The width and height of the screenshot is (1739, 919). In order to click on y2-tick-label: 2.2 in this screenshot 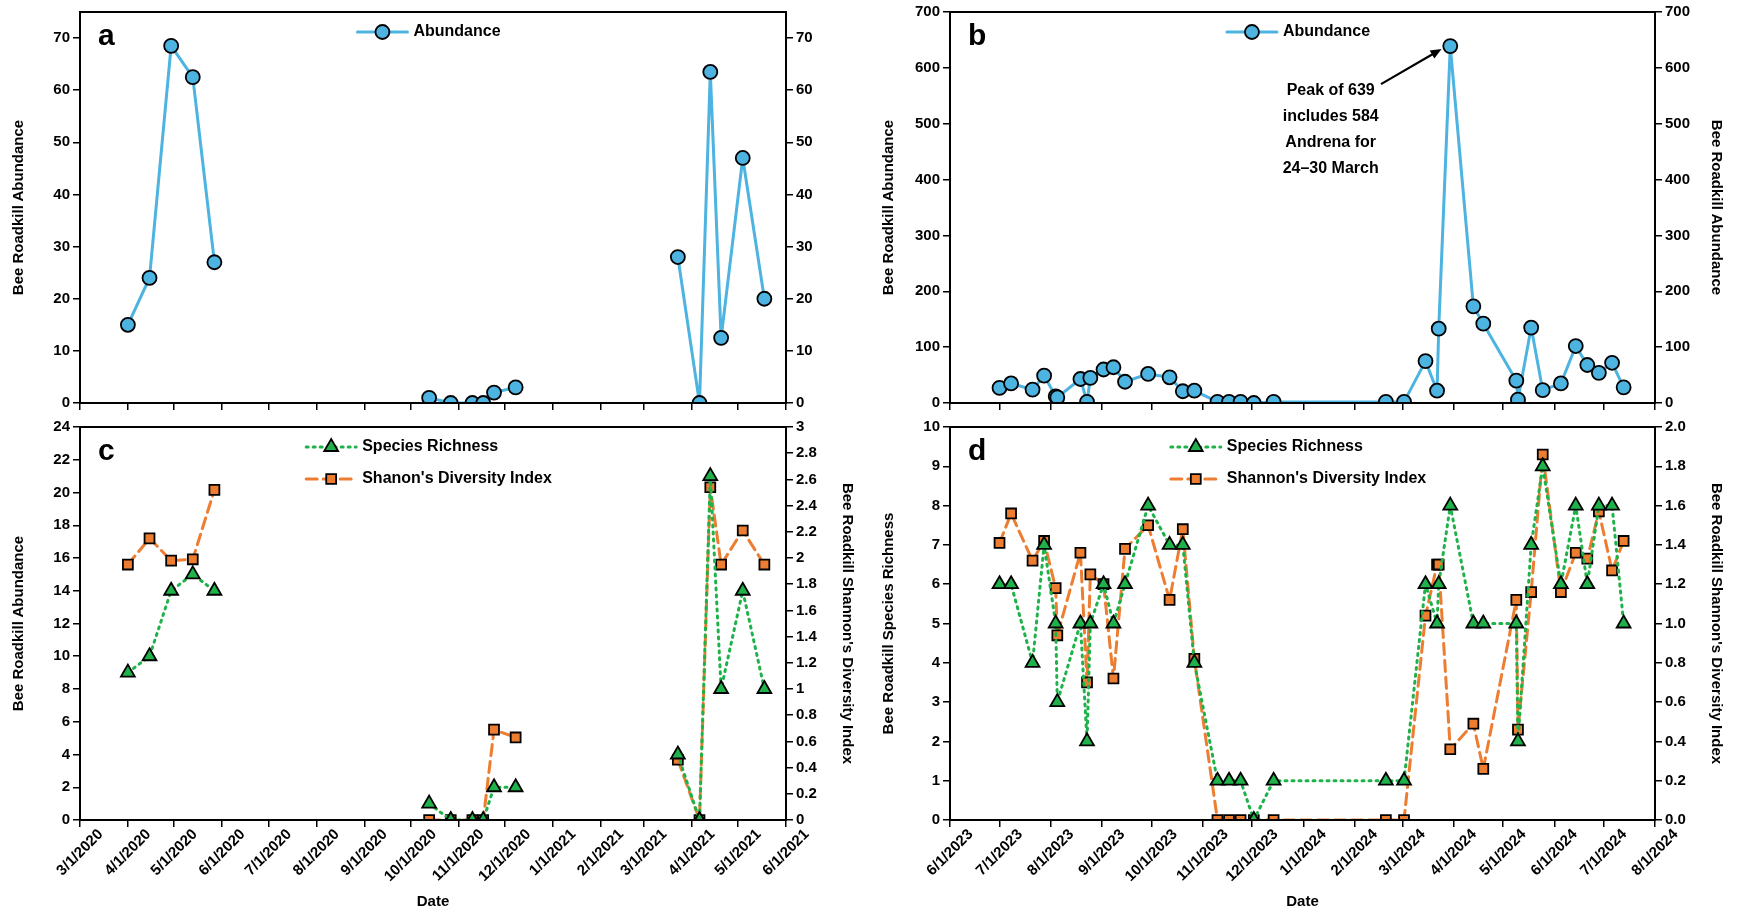, I will do `click(806, 530)`.